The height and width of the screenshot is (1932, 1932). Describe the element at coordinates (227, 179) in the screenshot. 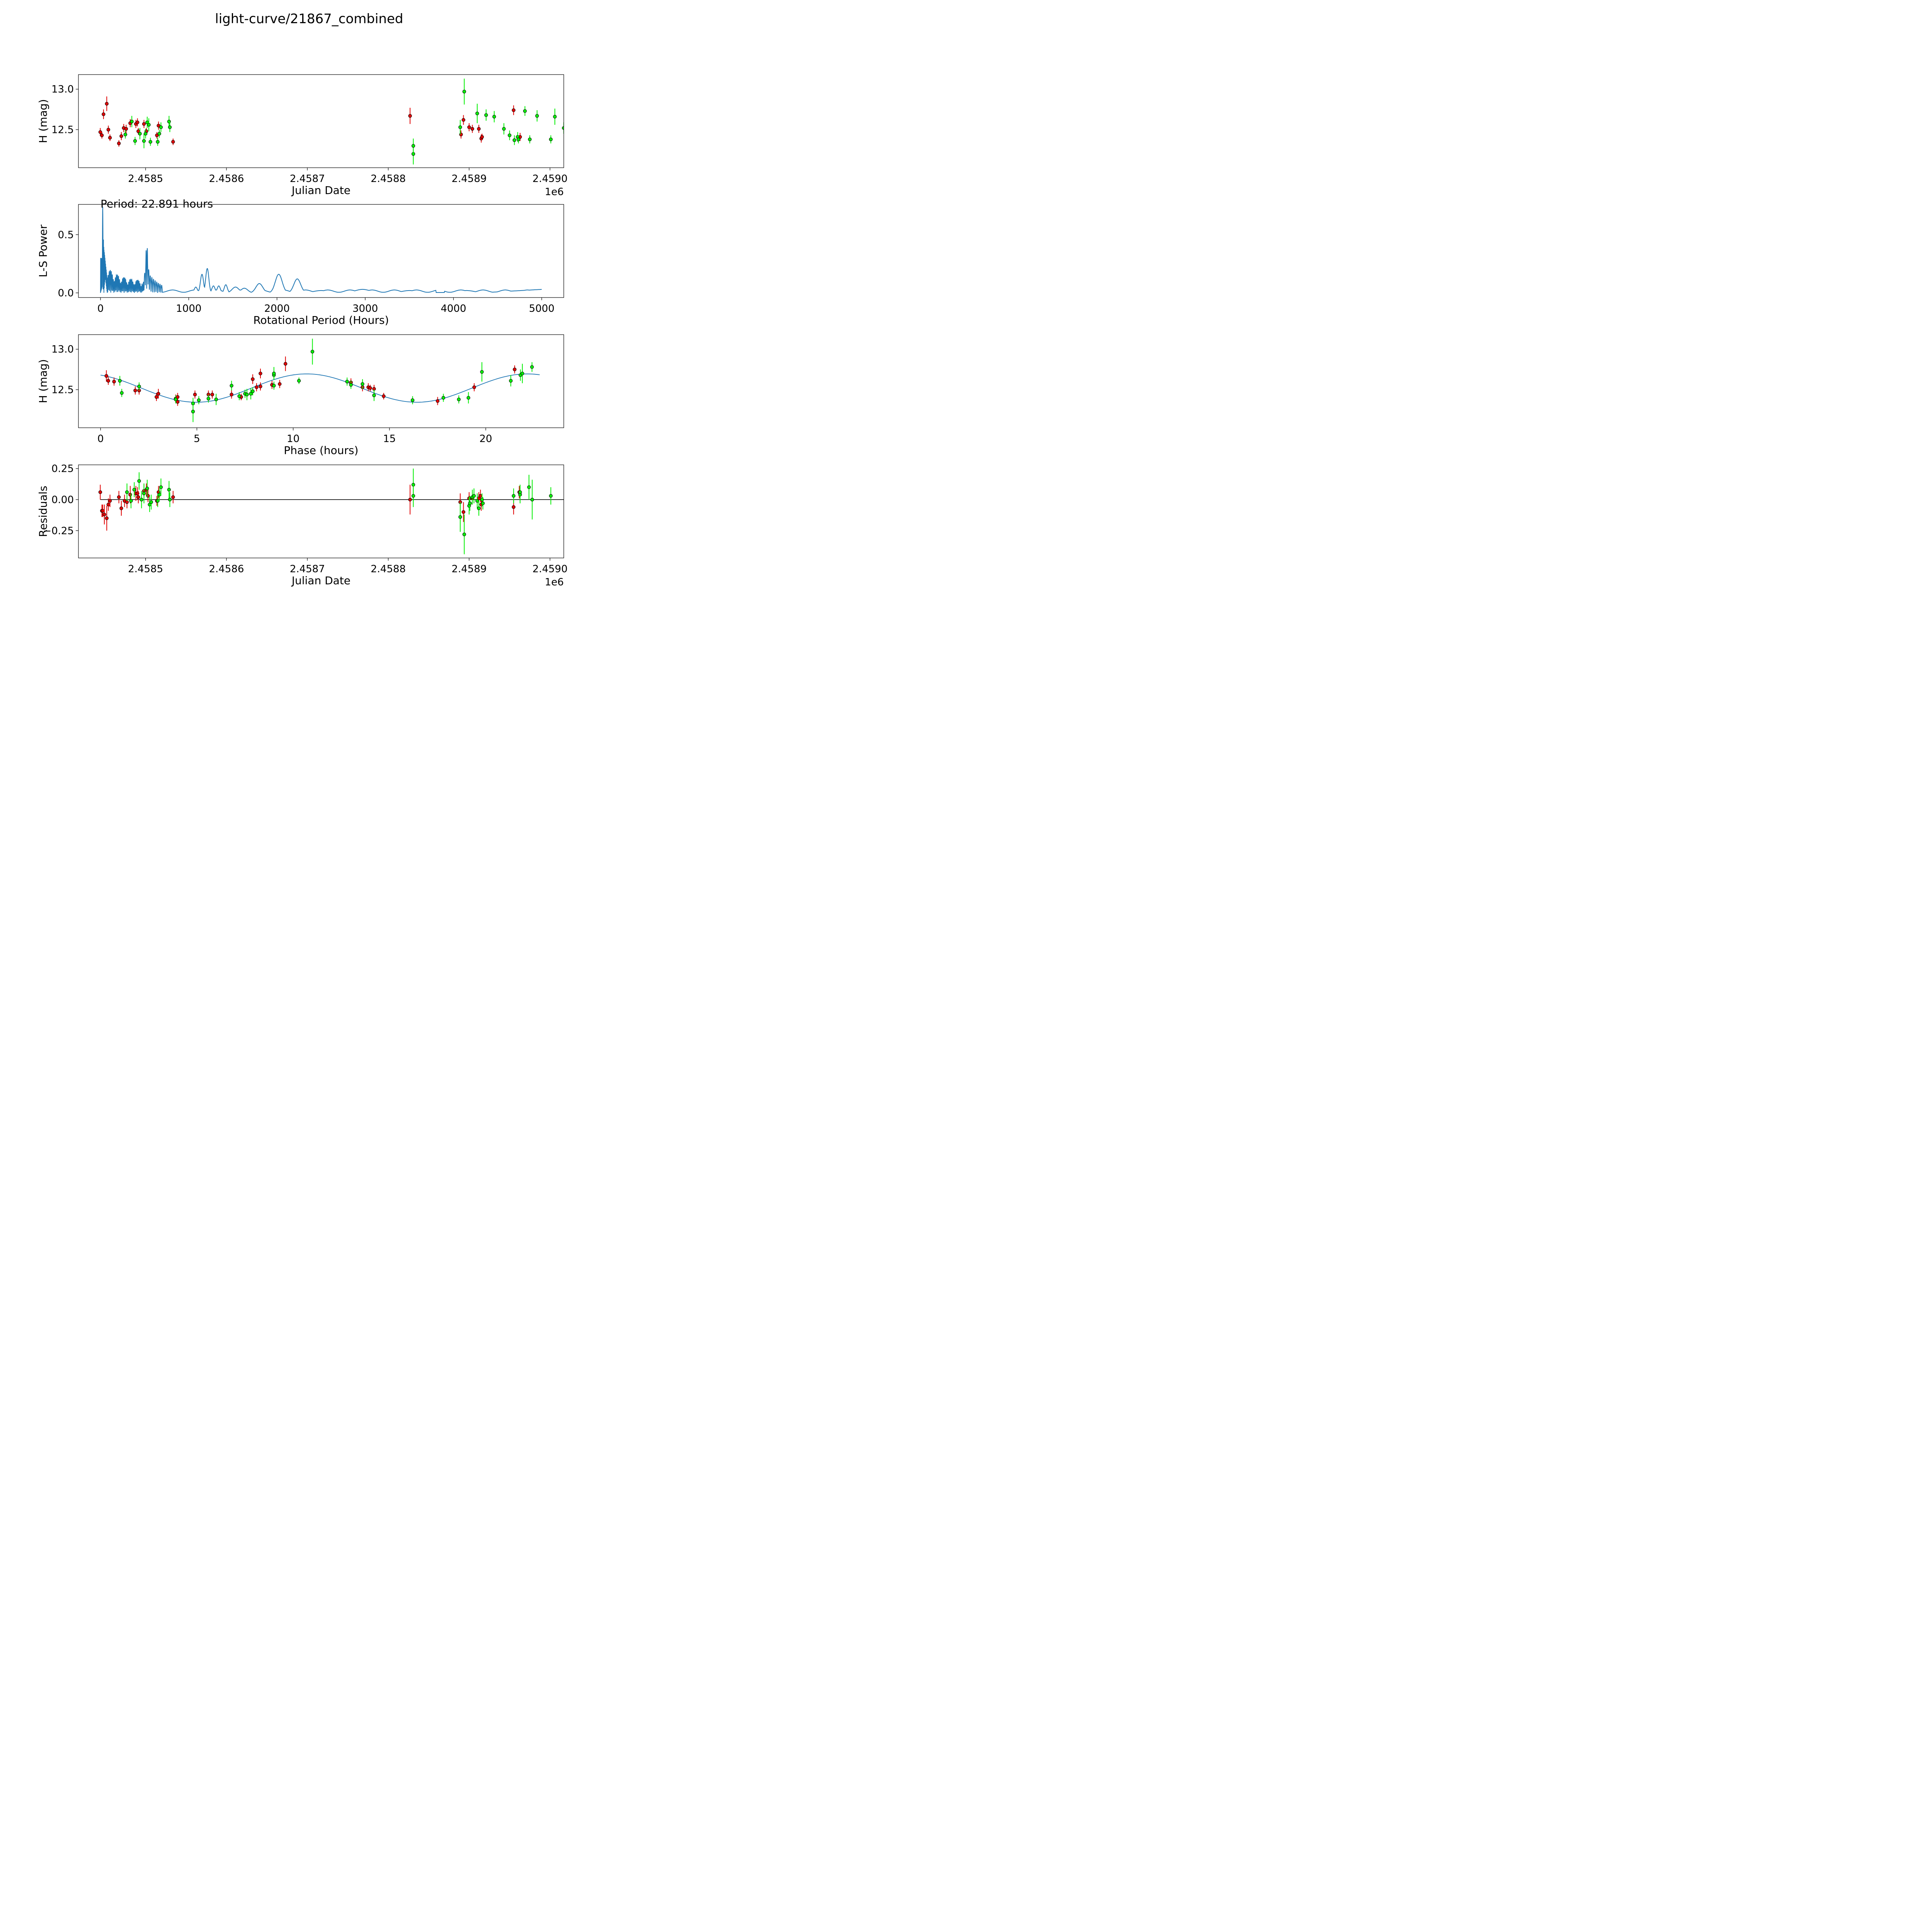

I see `x-tick-label: 2.4586` at that location.